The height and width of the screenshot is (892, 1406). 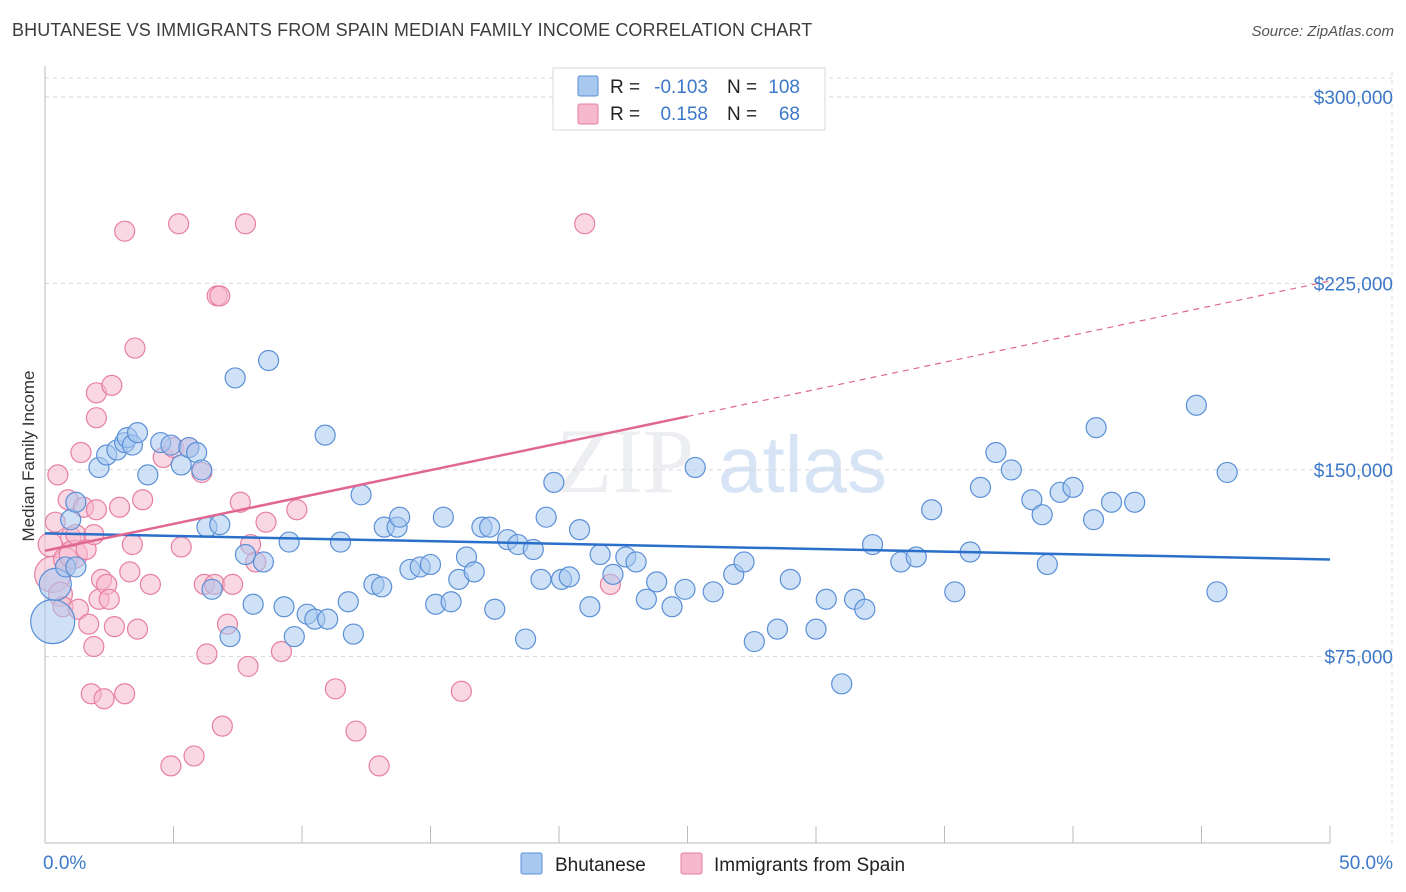 What do you see at coordinates (588, 114) in the screenshot?
I see `legend-swatch-pink` at bounding box center [588, 114].